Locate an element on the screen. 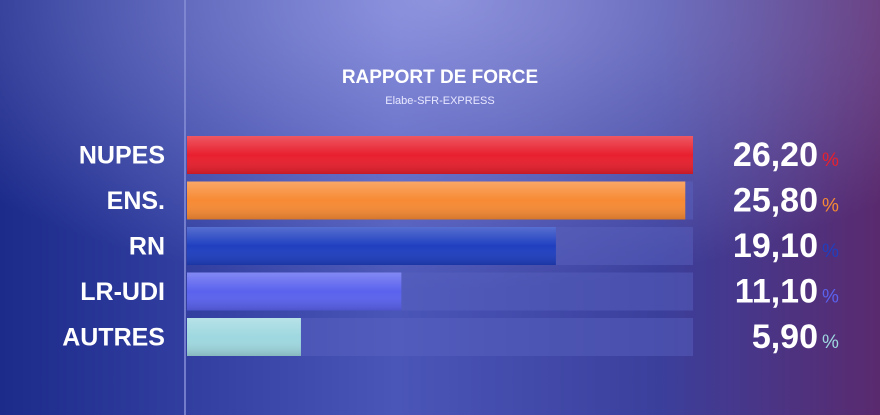  value-label: 5,90 is located at coordinates (785, 337).